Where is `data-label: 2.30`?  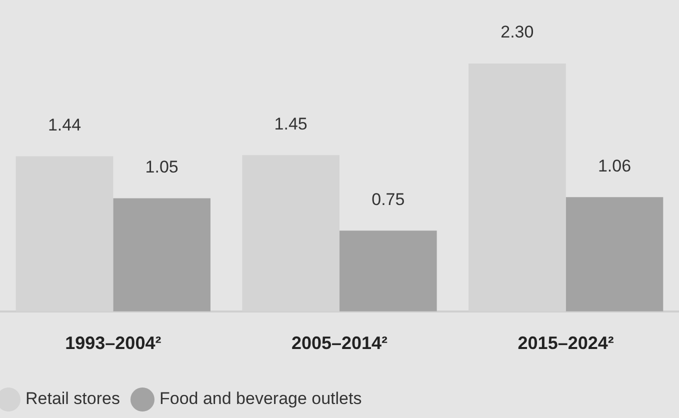 data-label: 2.30 is located at coordinates (517, 32).